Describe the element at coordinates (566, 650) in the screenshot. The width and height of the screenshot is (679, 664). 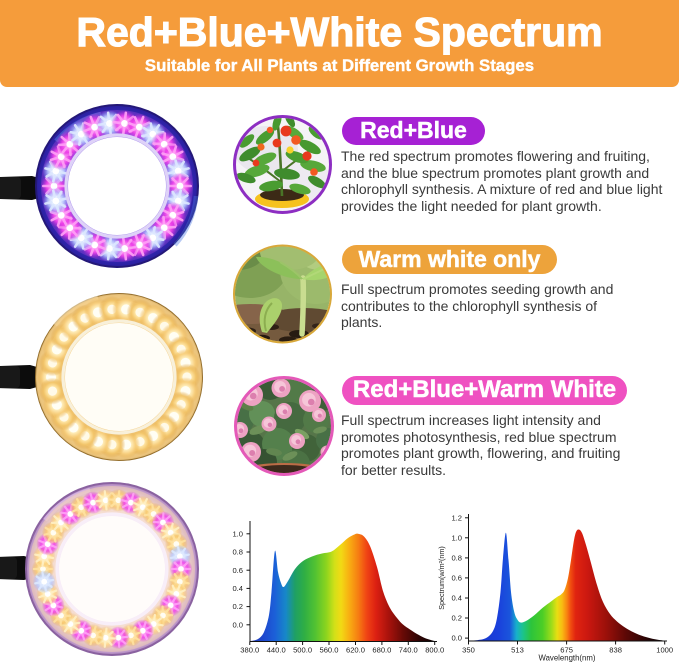
I see `svg-text: 675` at that location.